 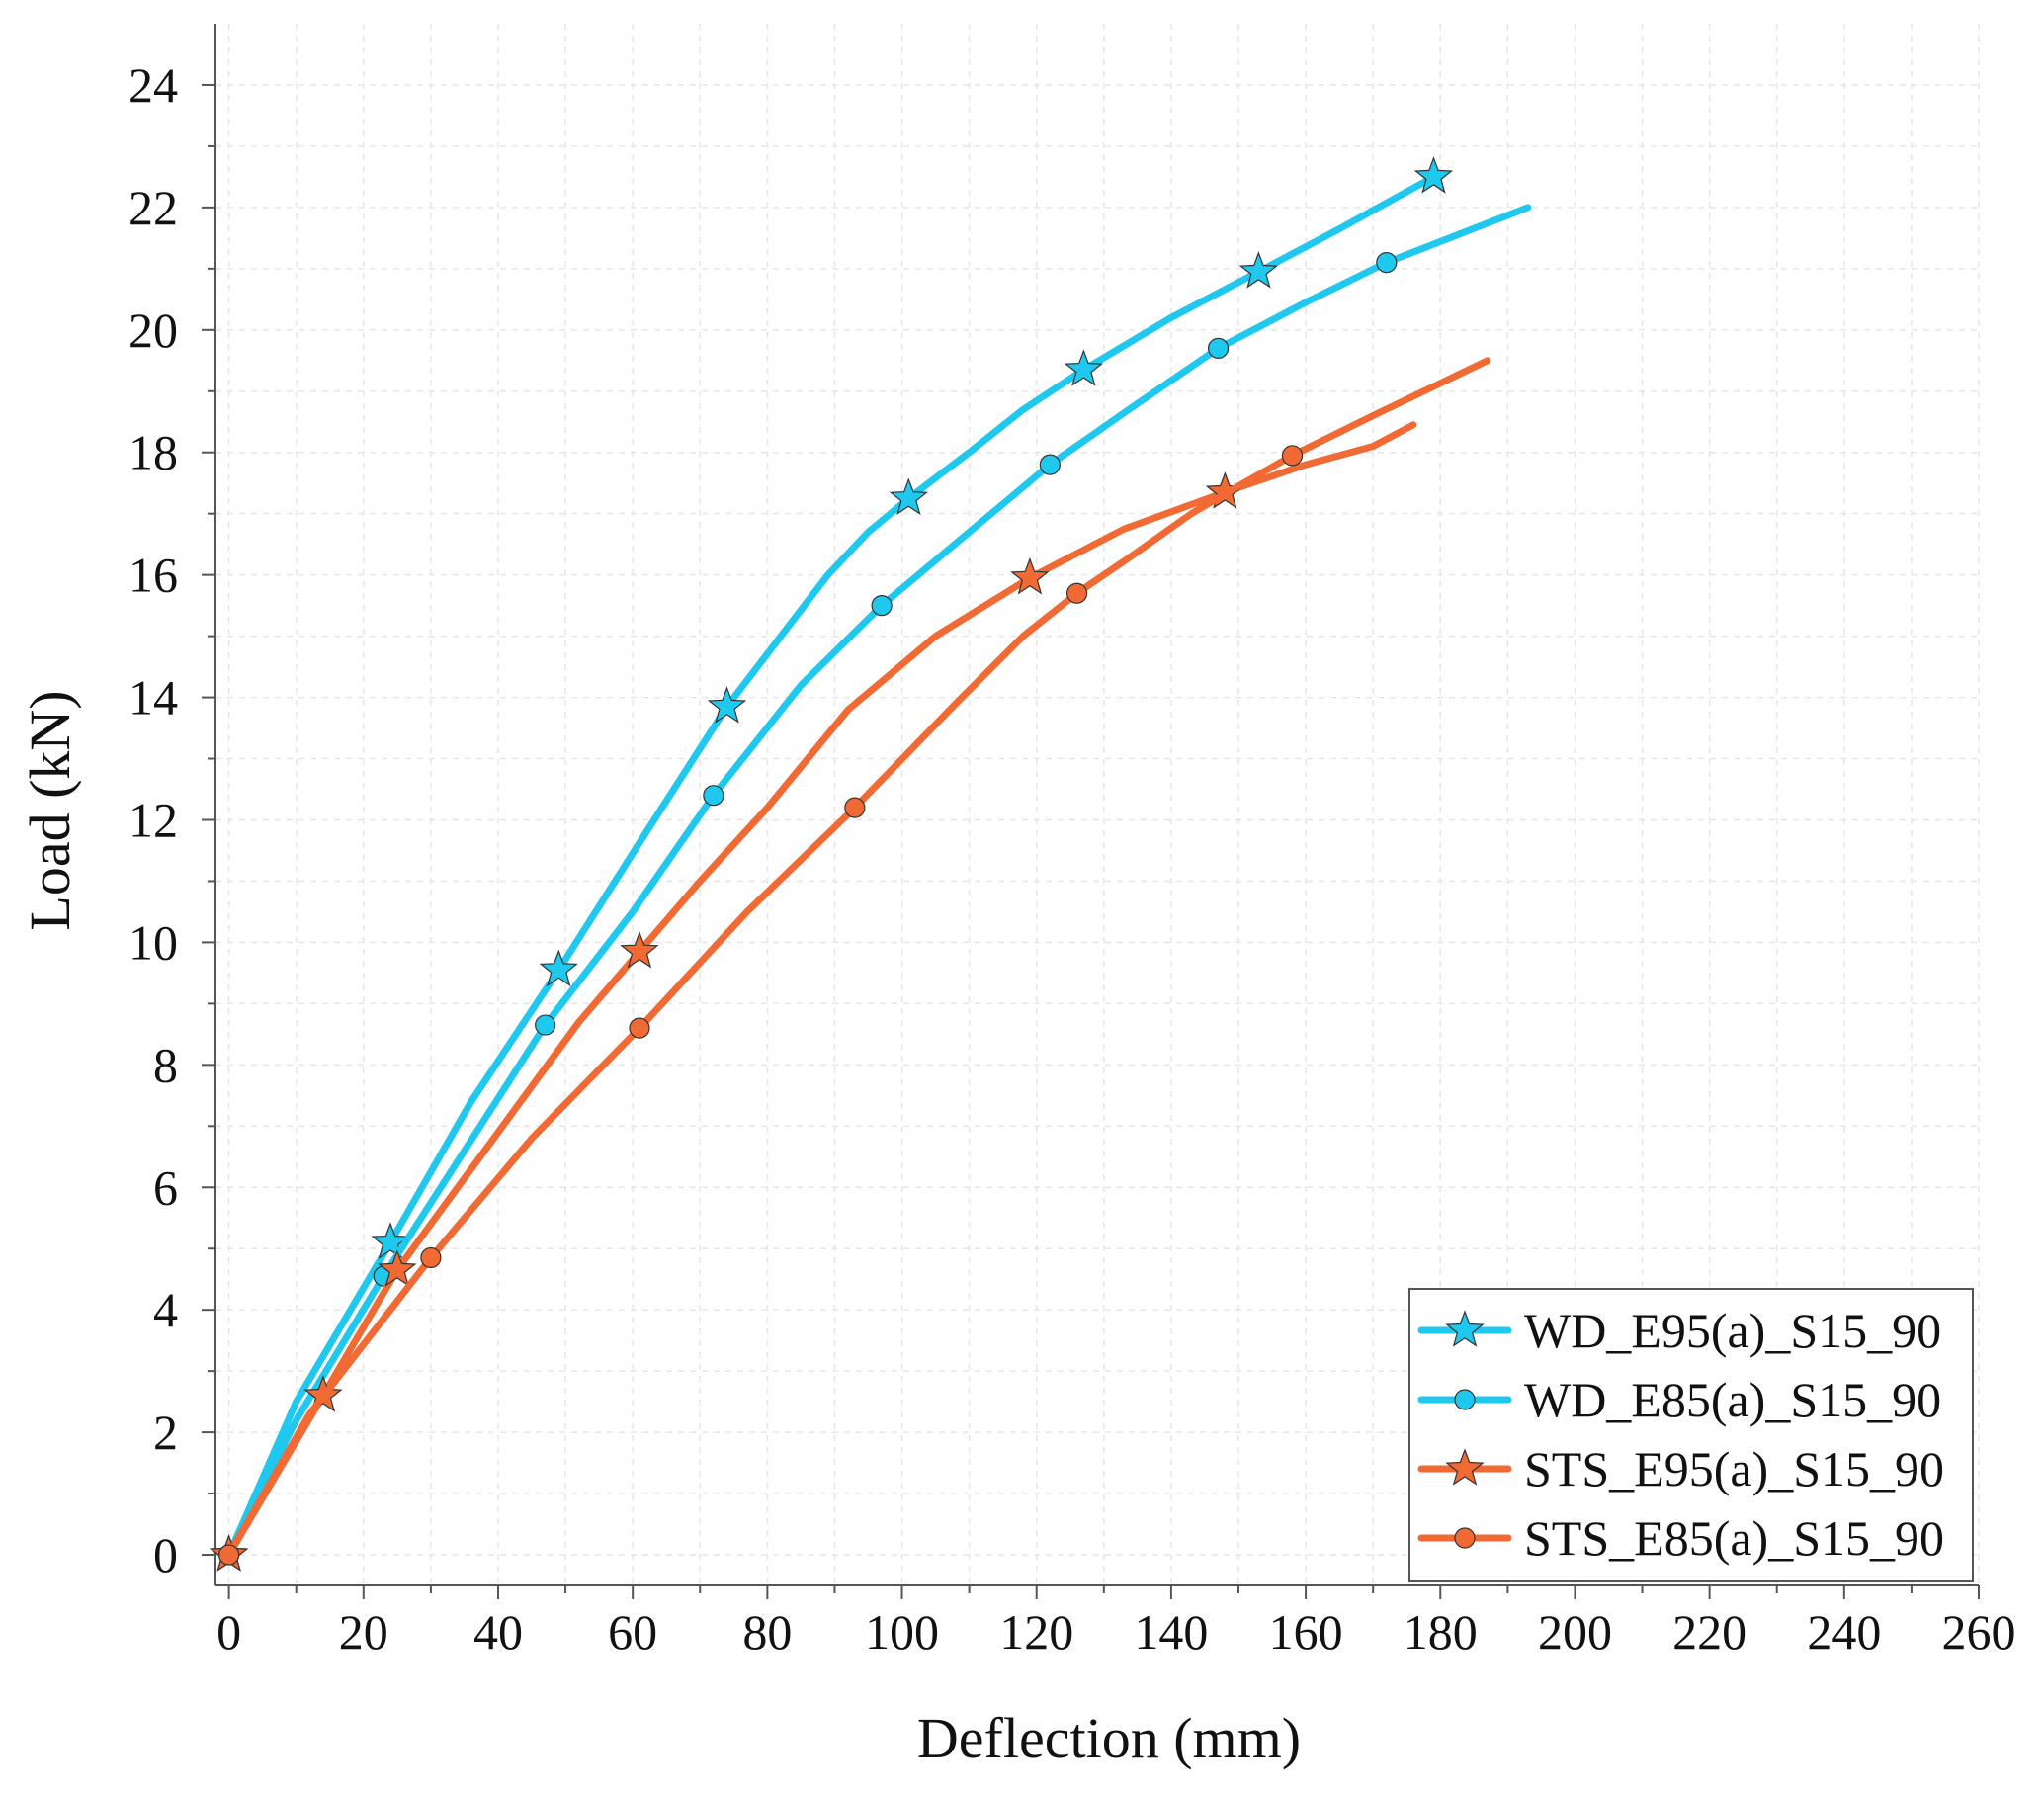 I want to click on x-tick-label: 0, so click(x=229, y=1632).